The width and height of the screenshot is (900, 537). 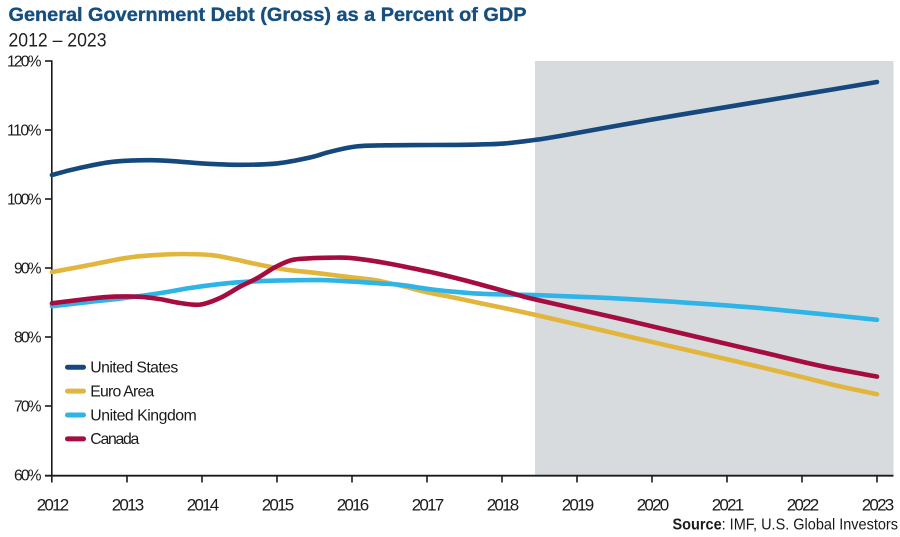 I want to click on svg-text: 2015, so click(x=278, y=505).